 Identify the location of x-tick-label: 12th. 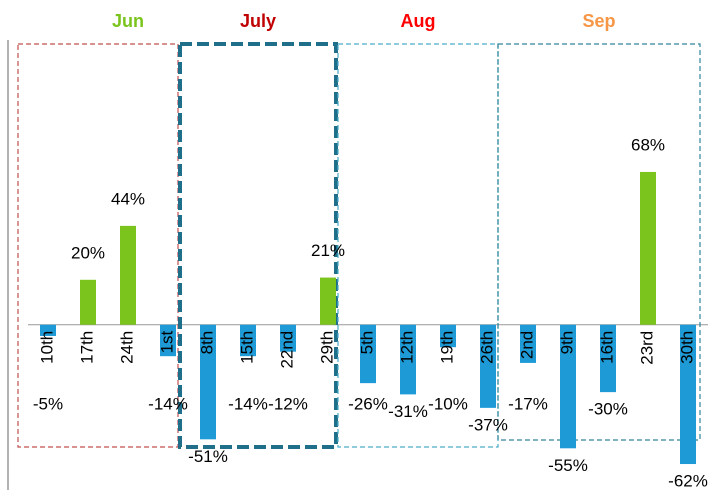
(406, 347).